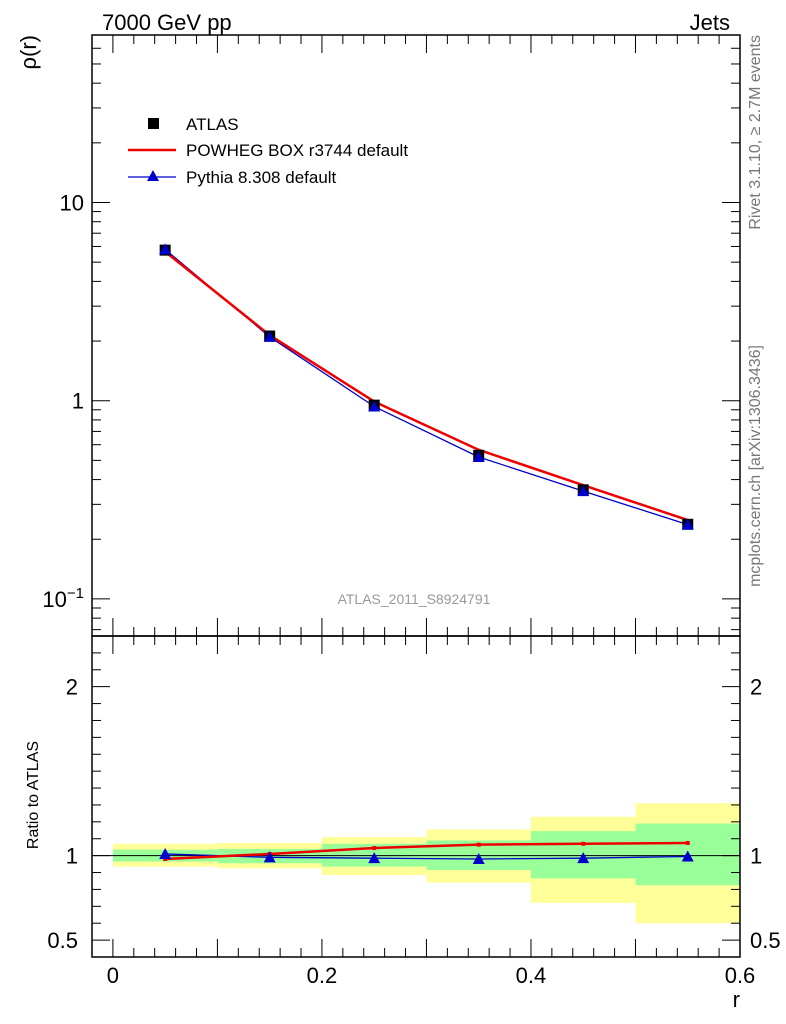  I want to click on ratio-y-tick-label-1: 1, so click(72, 856).